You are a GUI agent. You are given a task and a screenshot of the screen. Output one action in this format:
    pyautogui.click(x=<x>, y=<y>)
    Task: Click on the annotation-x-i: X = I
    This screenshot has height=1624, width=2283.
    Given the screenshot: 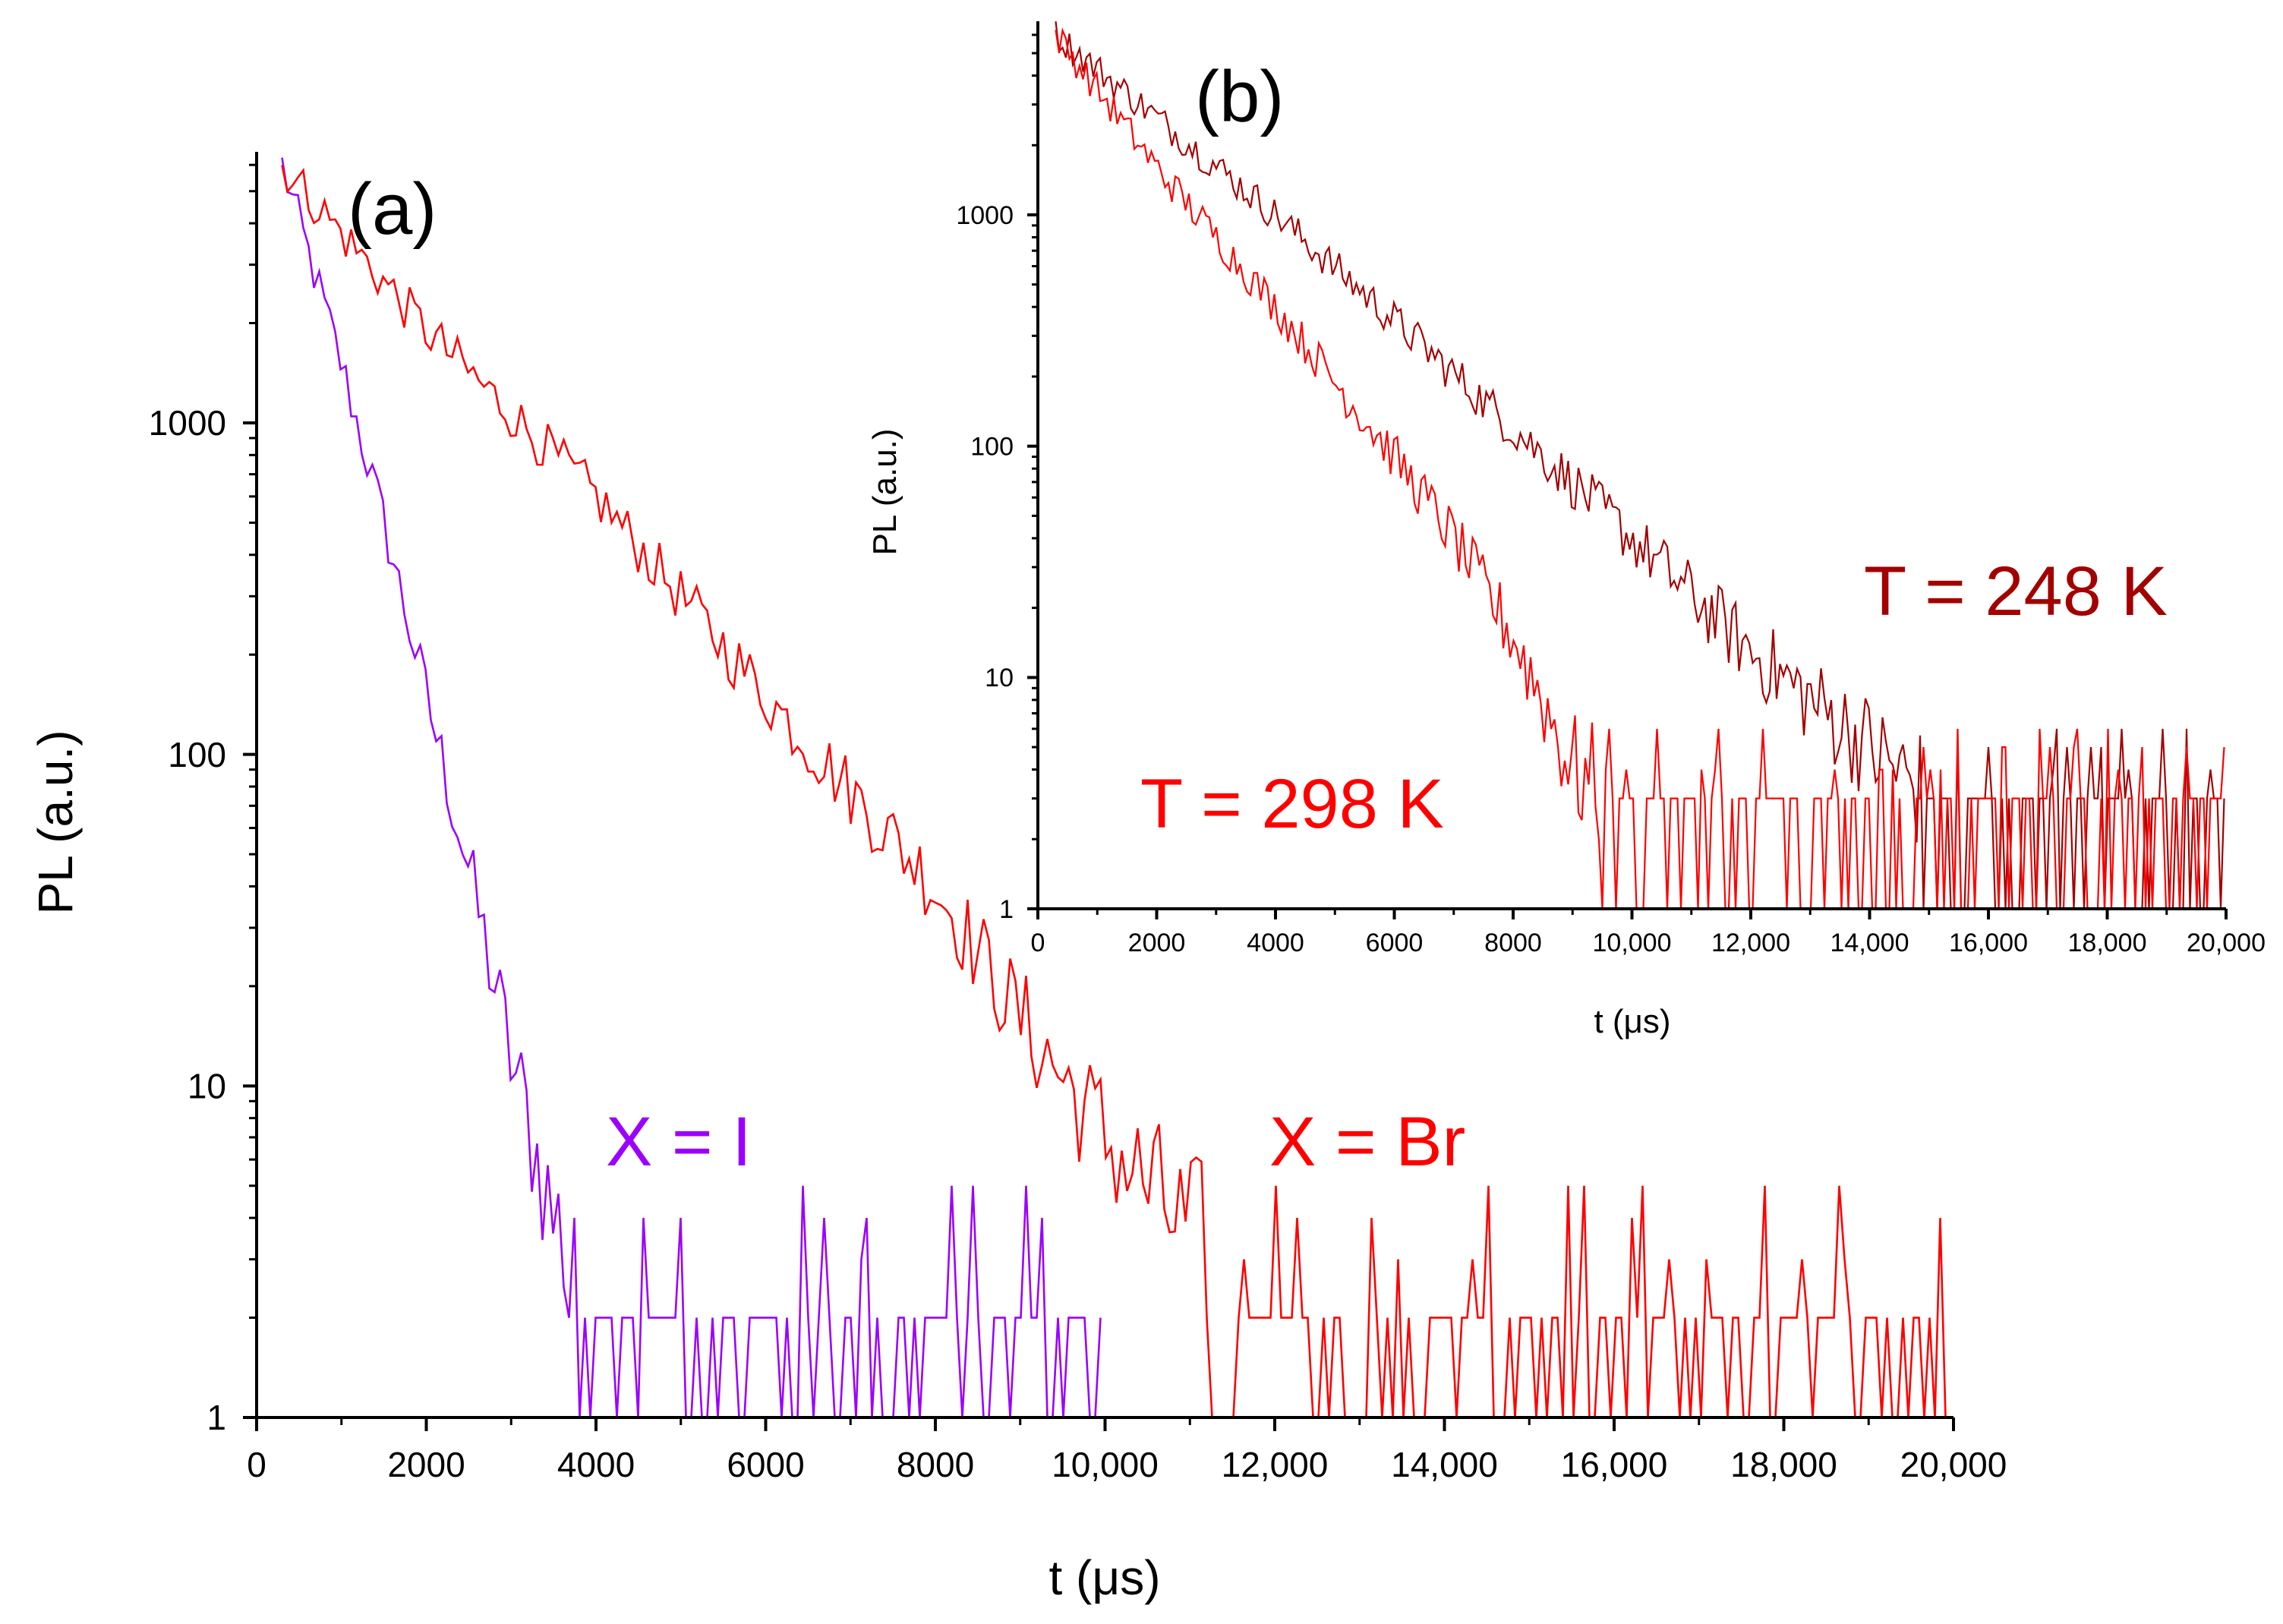 What is the action you would take?
    pyautogui.click(x=679, y=1142)
    